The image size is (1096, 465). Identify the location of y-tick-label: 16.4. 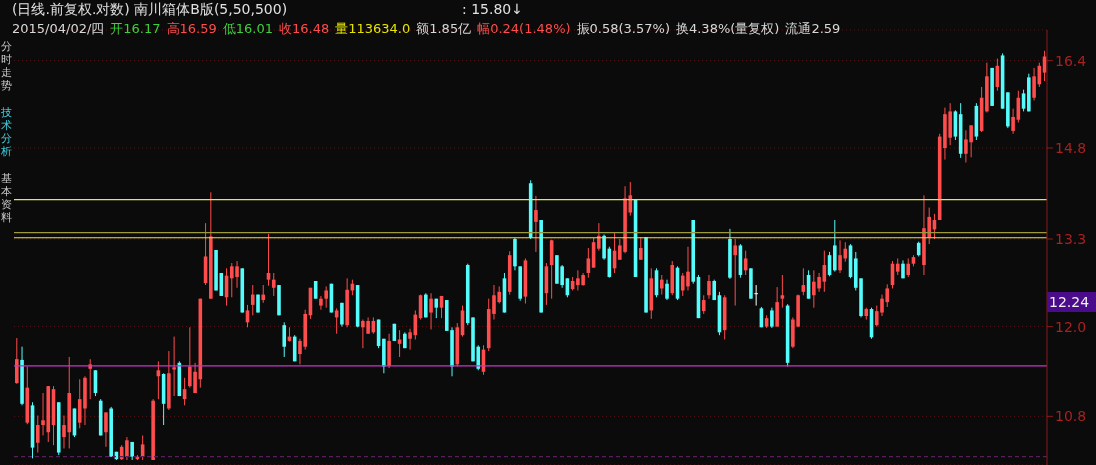
(1071, 60).